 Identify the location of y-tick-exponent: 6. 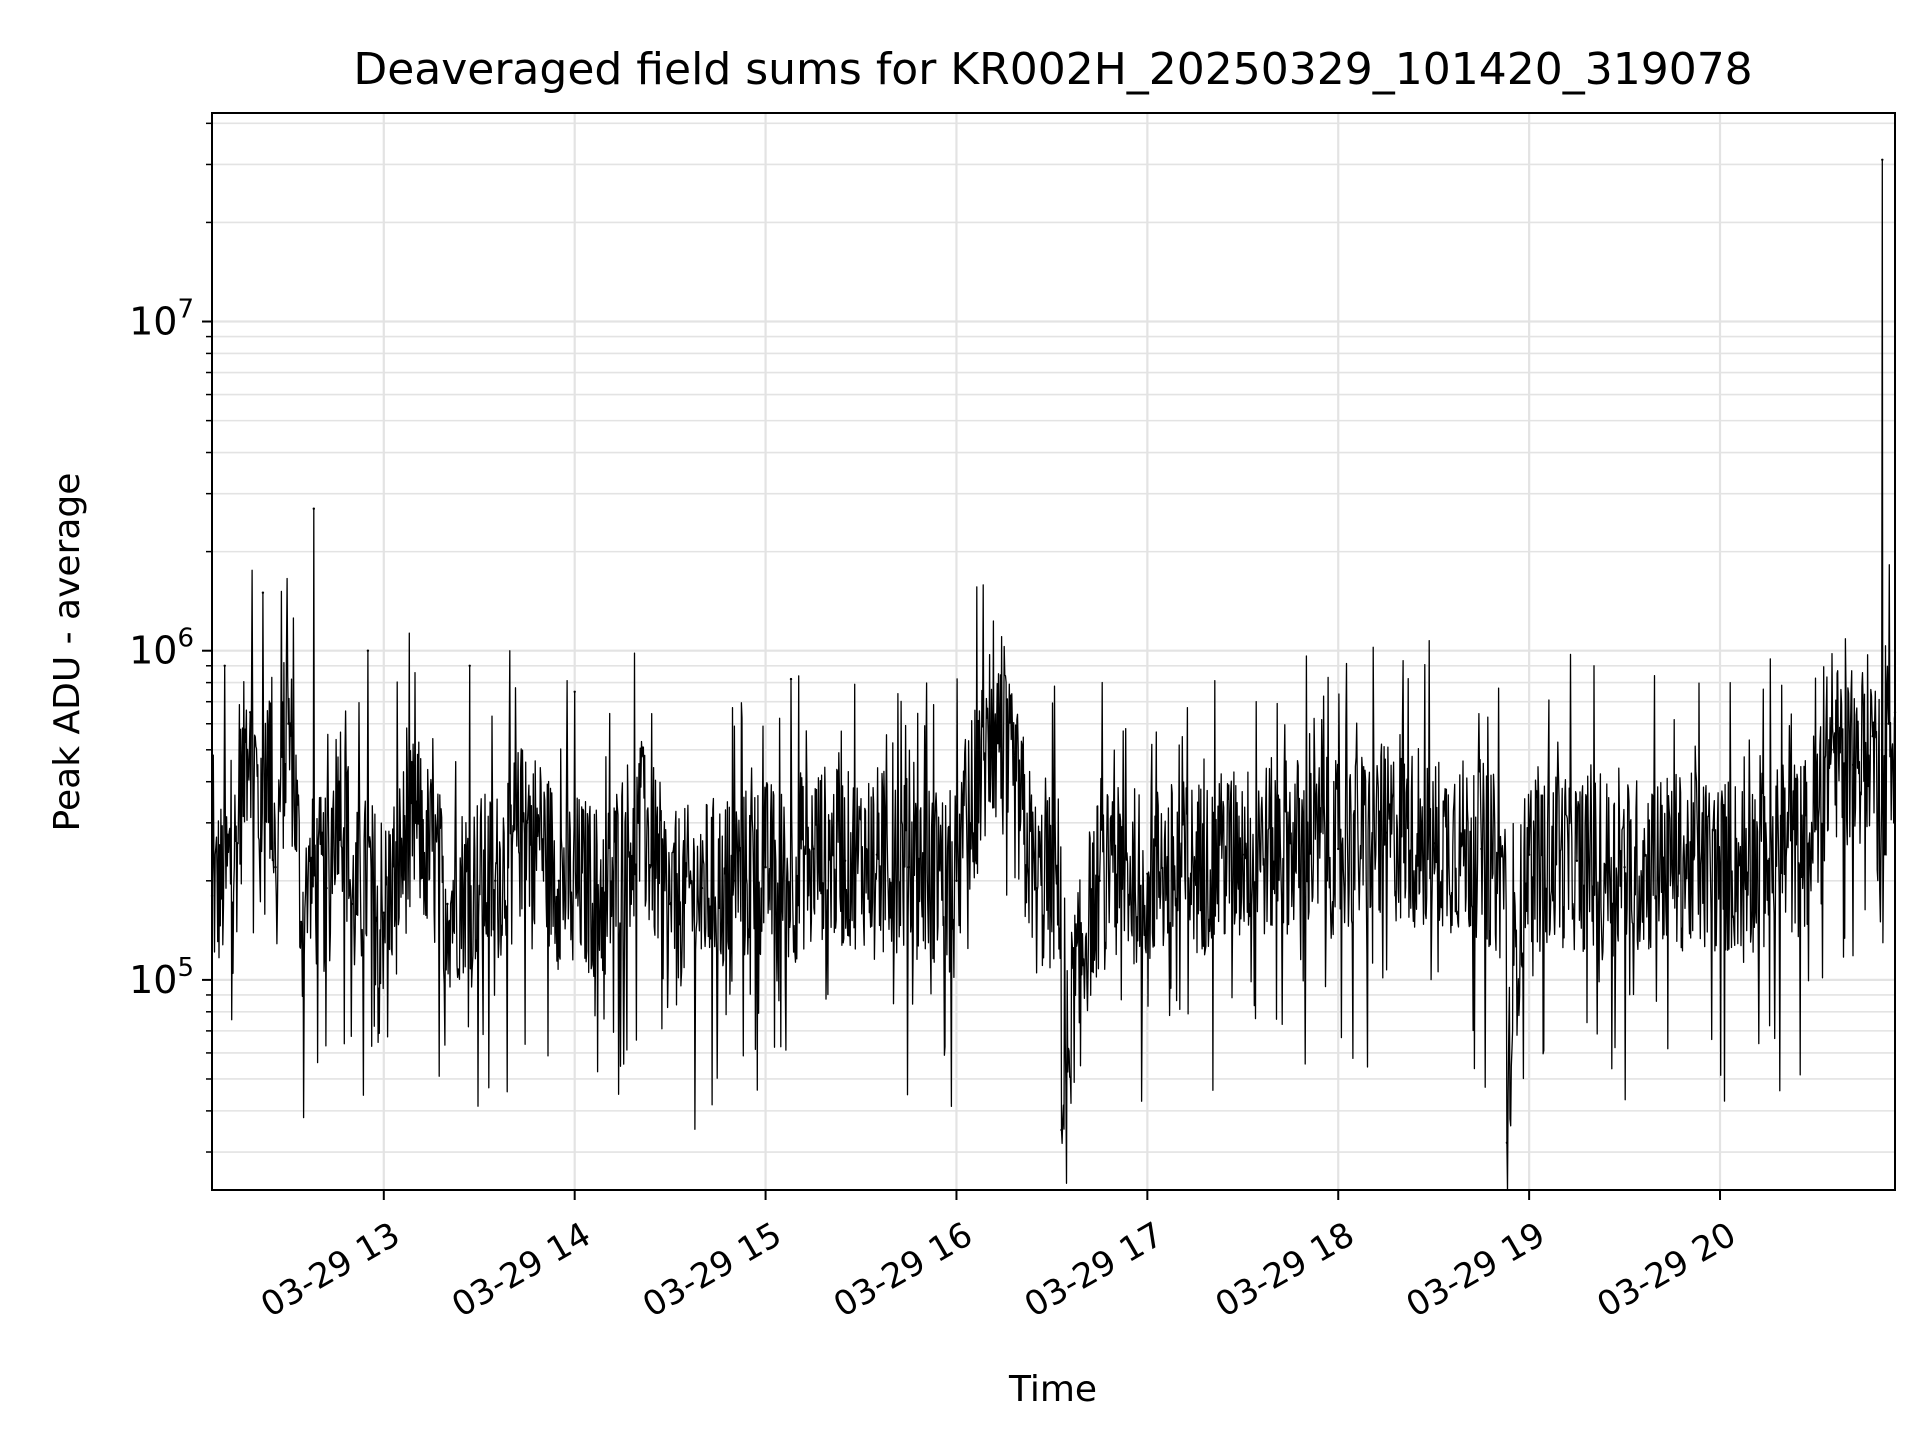
(185, 639).